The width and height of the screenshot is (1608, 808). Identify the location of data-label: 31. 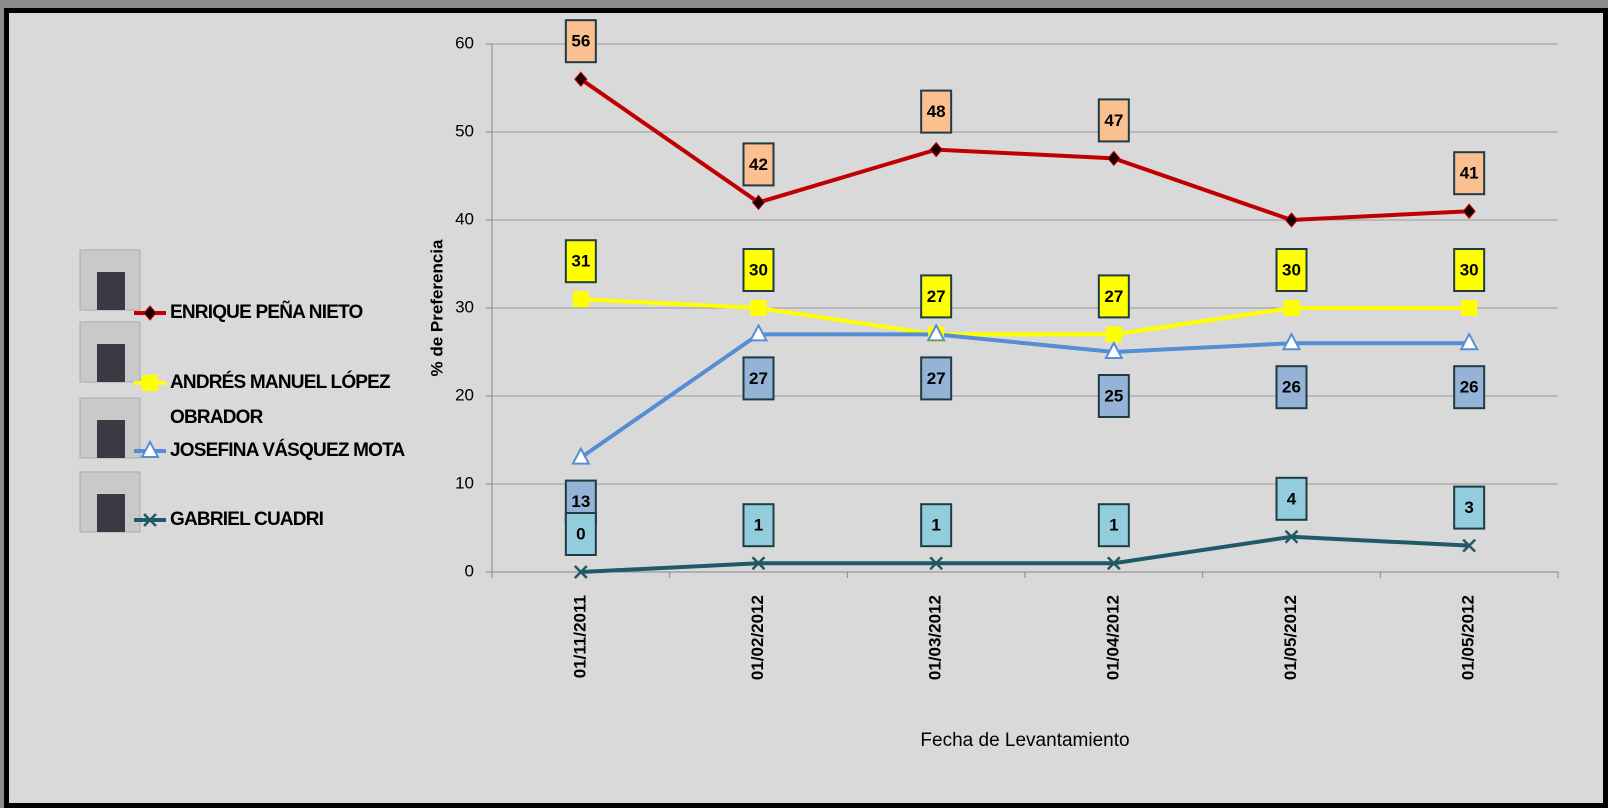
(580, 261).